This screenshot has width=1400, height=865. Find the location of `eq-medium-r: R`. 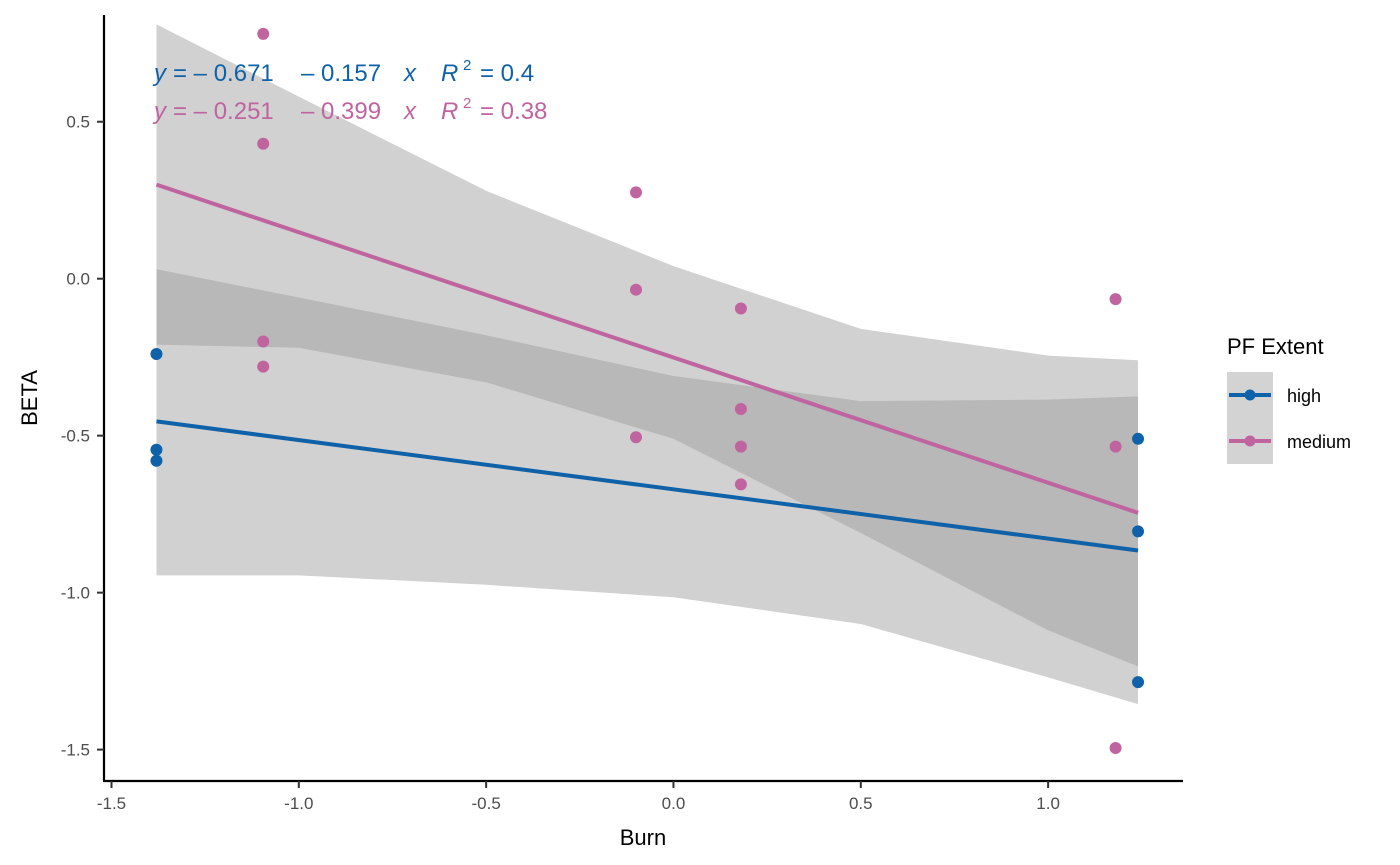

eq-medium-r: R is located at coordinates (449, 111).